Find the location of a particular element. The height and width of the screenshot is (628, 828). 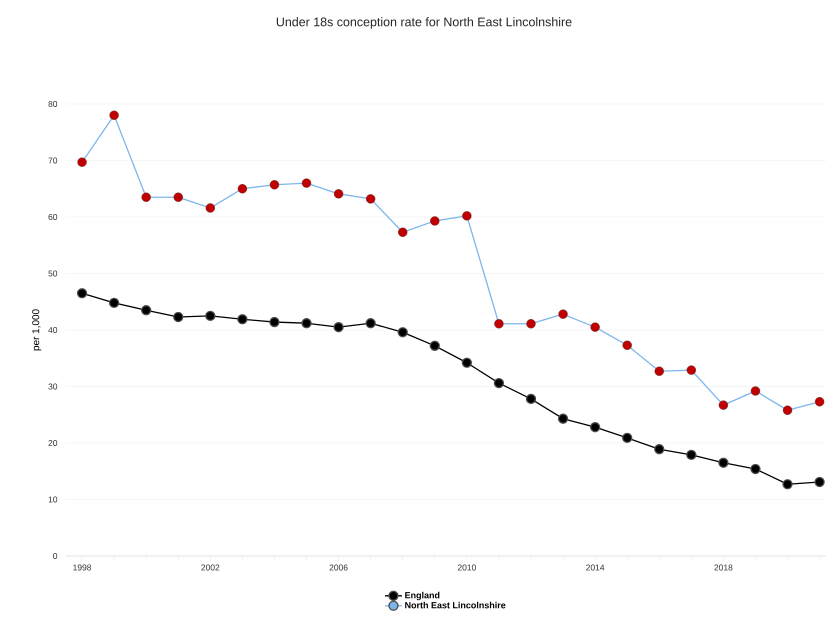

y-tick-label: 40 is located at coordinates (53, 329).